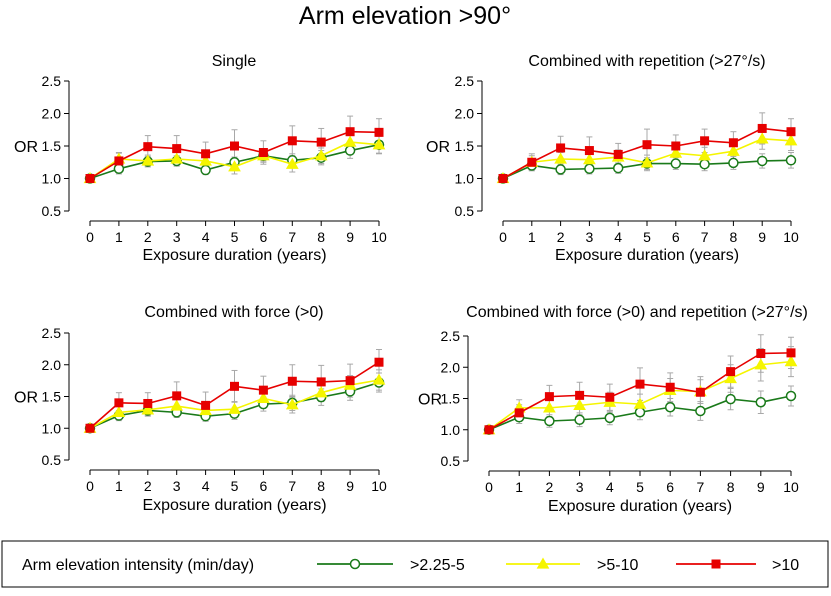  I want to click on legend-label: >5-10, so click(617, 565).